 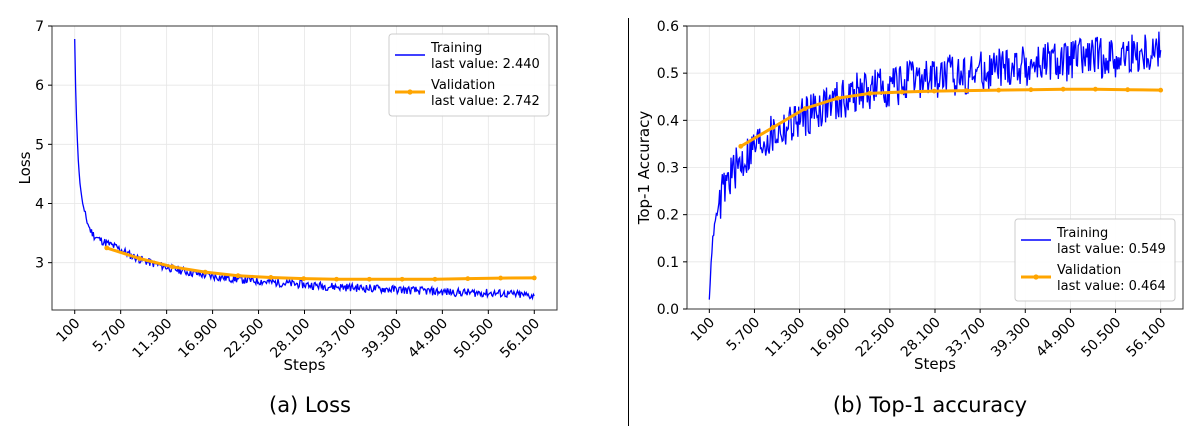 What do you see at coordinates (39, 86) in the screenshot?
I see `y-tick-label: 6` at bounding box center [39, 86].